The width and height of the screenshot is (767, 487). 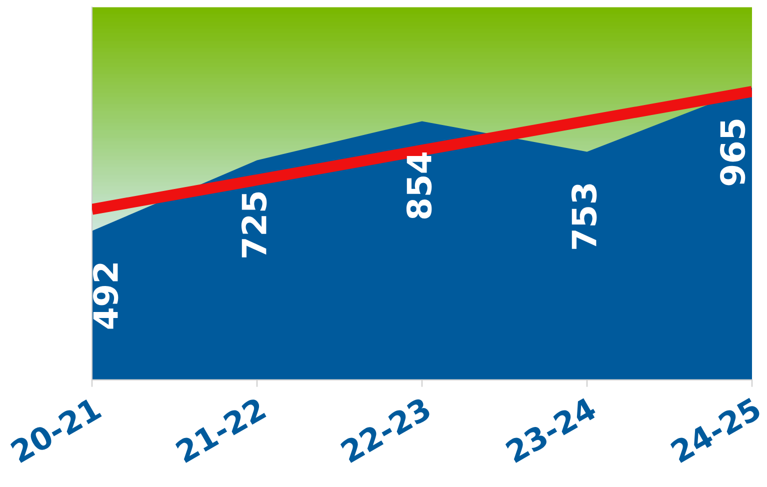 What do you see at coordinates (419, 185) in the screenshot?
I see `data-label: 854` at bounding box center [419, 185].